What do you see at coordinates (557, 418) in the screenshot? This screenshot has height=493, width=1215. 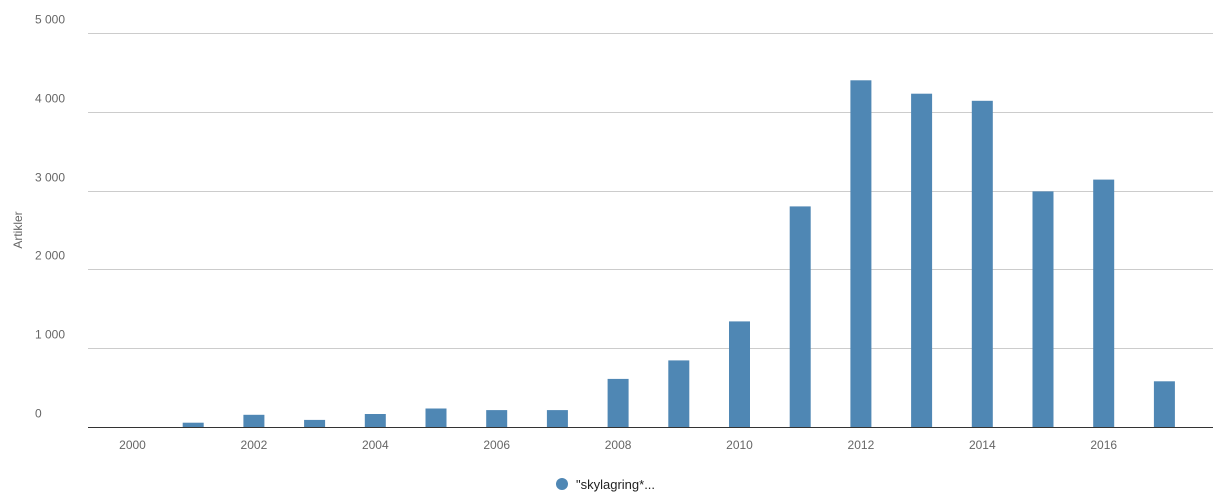 I see `bar-2007` at bounding box center [557, 418].